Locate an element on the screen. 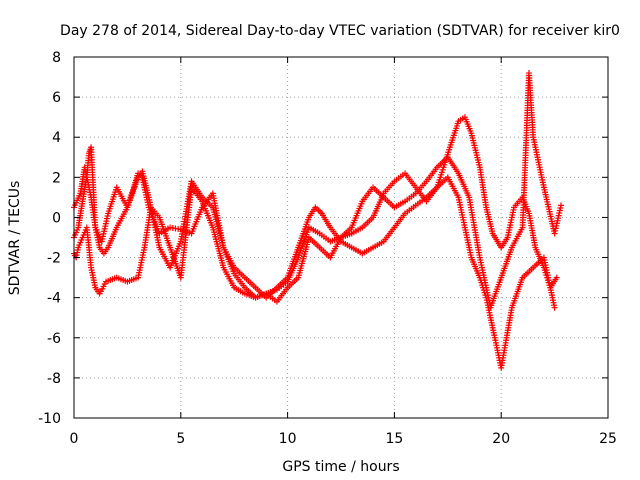 This screenshot has width=640, height=480. y-tick-label: -10 is located at coordinates (49, 419).